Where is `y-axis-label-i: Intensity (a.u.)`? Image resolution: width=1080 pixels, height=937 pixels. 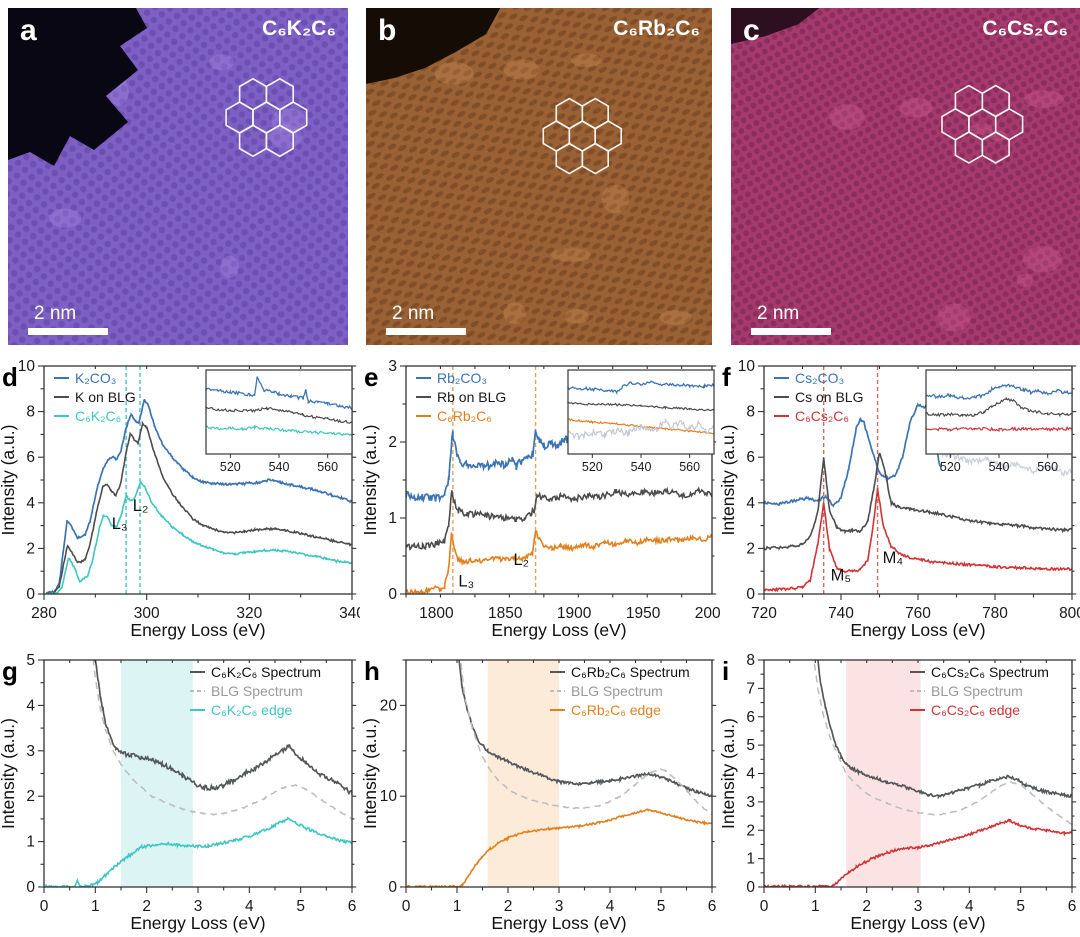
y-axis-label-i: Intensity (a.u.) is located at coordinates (729, 773).